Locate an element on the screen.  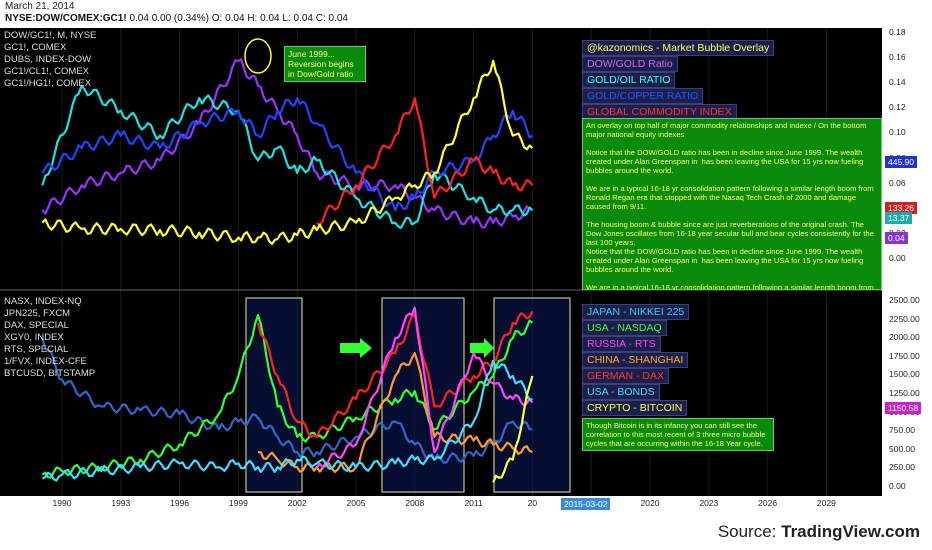
bubble-box-2008 is located at coordinates (423, 395).